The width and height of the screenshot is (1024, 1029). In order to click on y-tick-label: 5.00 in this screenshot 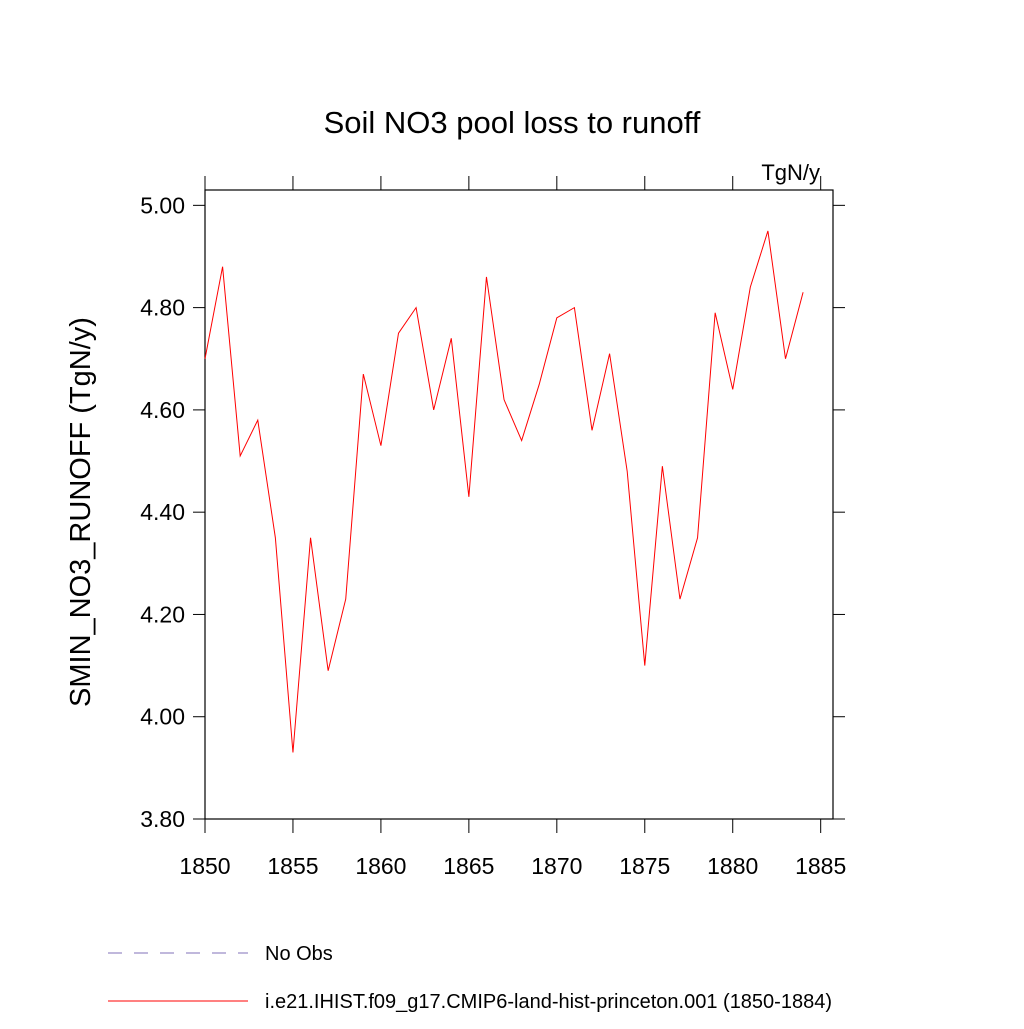, I will do `click(162, 205)`.